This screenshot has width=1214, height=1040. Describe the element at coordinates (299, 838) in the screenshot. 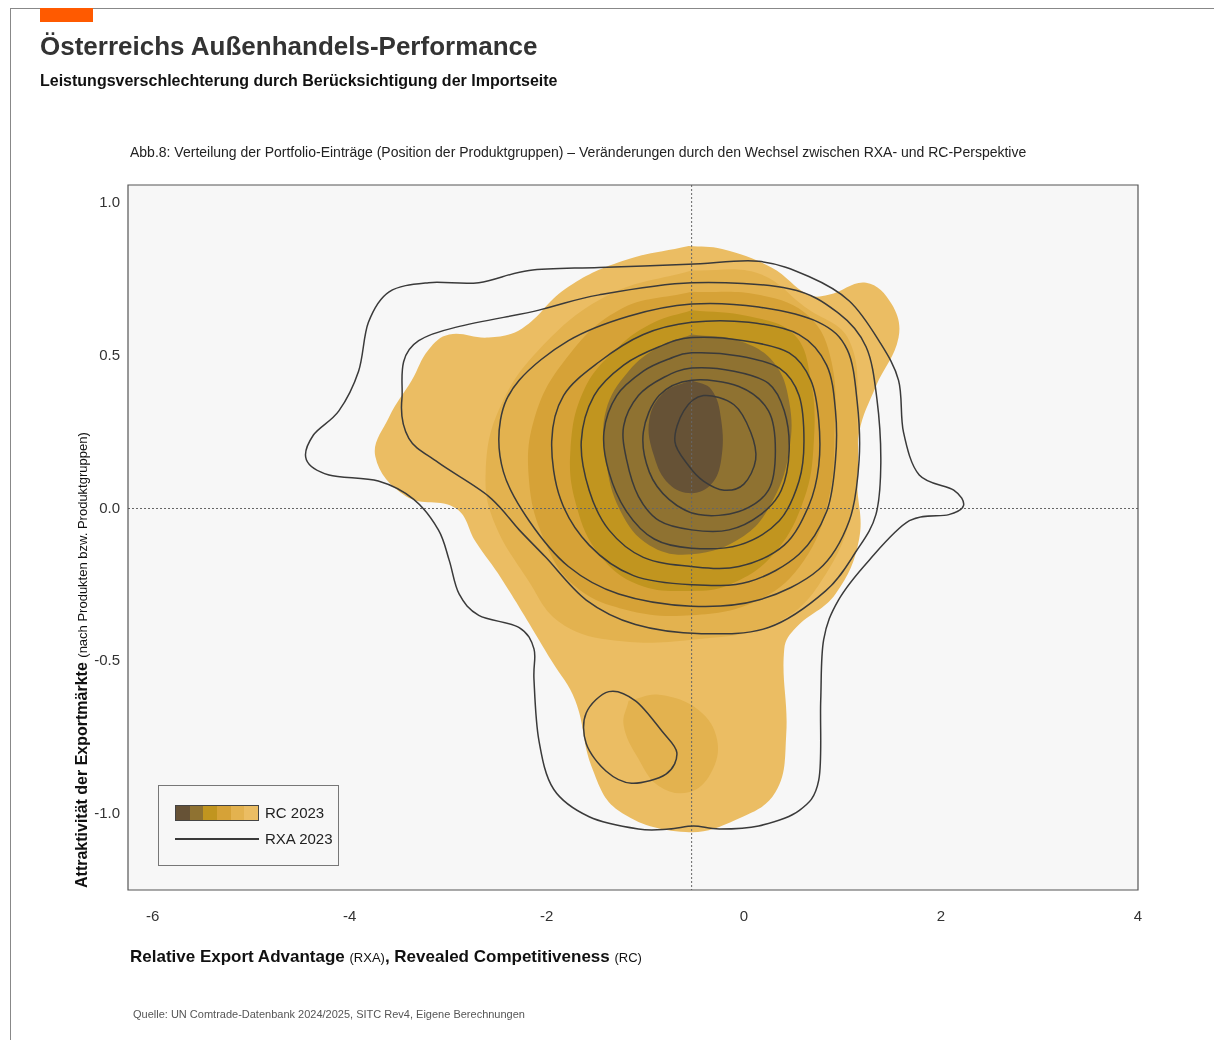

I see `annotation: RXA 2023` at that location.